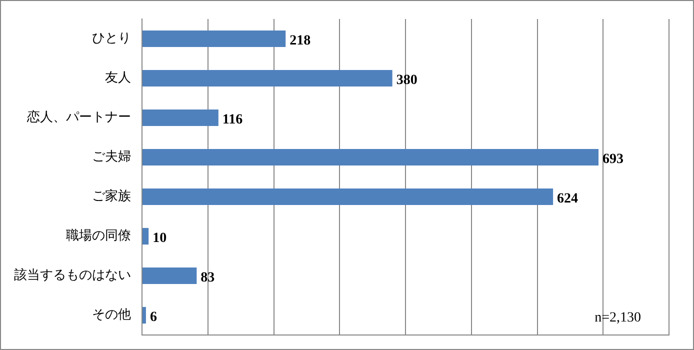 This screenshot has height=350, width=694. I want to click on data-label: 6, so click(153, 317).